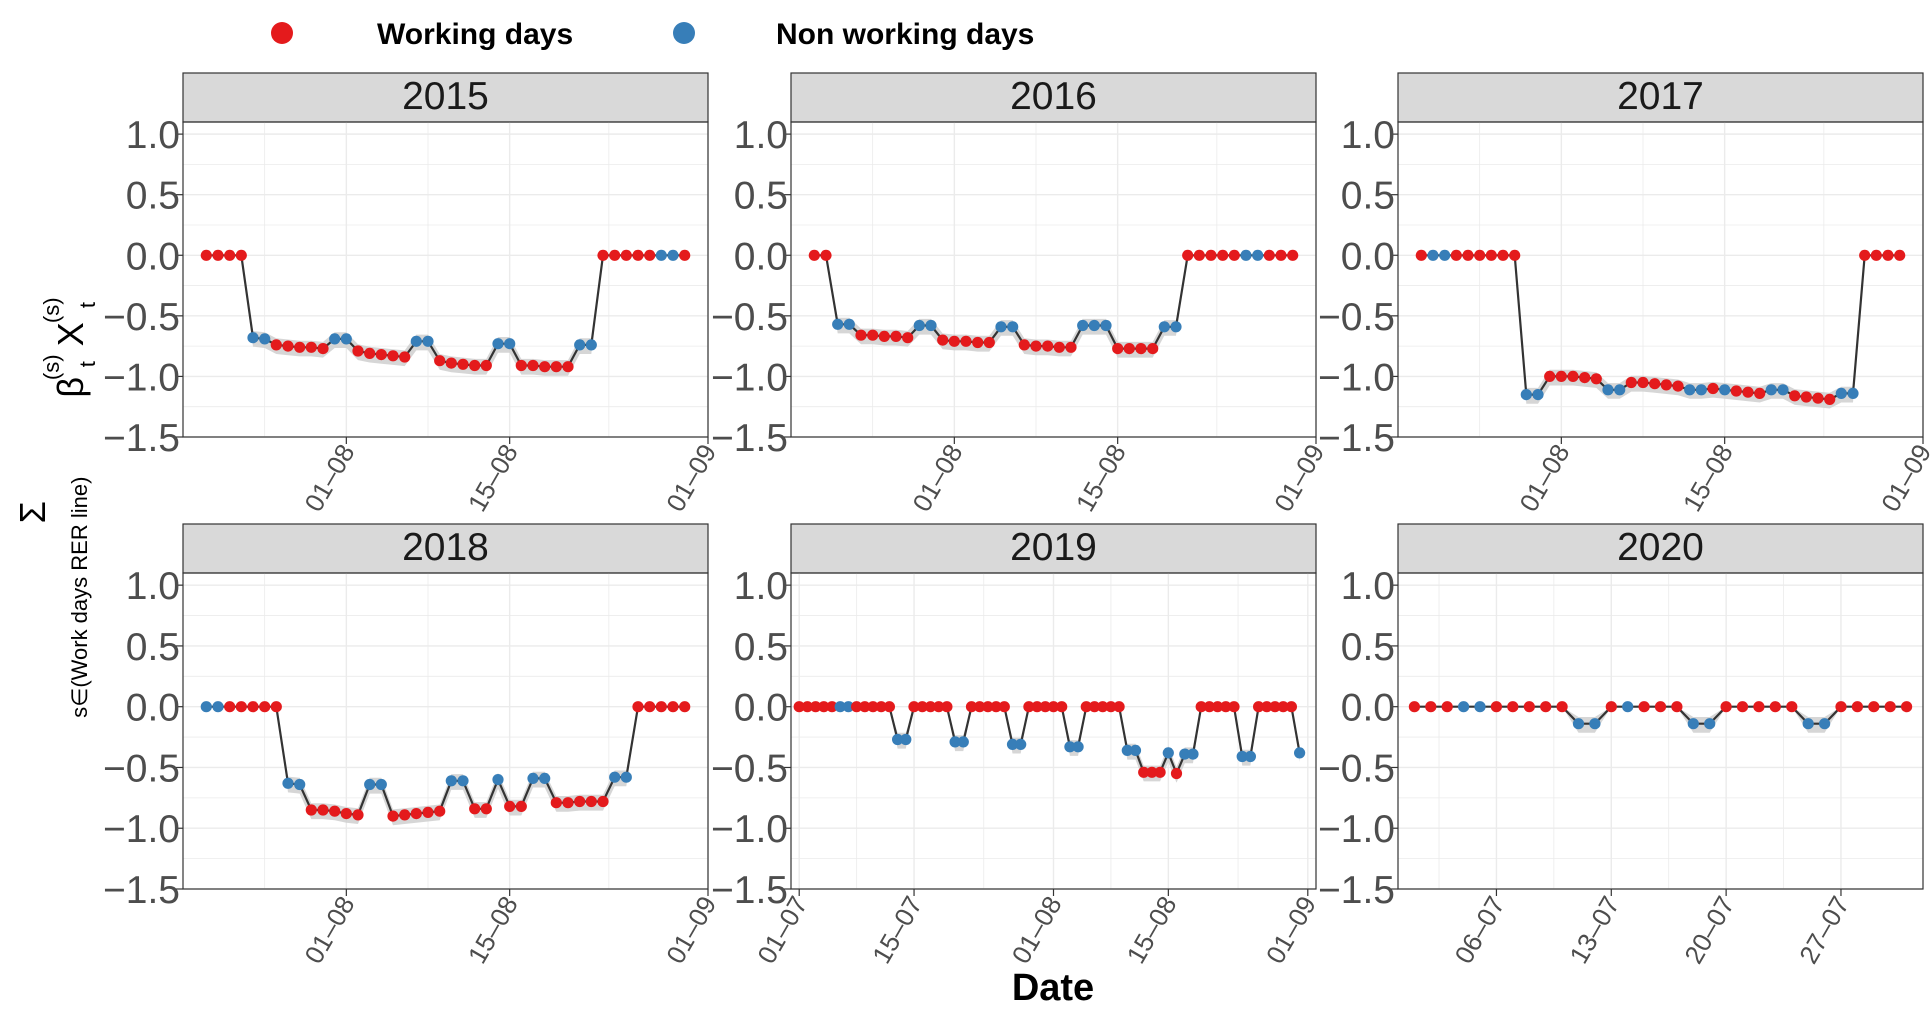  What do you see at coordinates (905, 34) in the screenshot?
I see `legend-label-nonworking: Non working days` at bounding box center [905, 34].